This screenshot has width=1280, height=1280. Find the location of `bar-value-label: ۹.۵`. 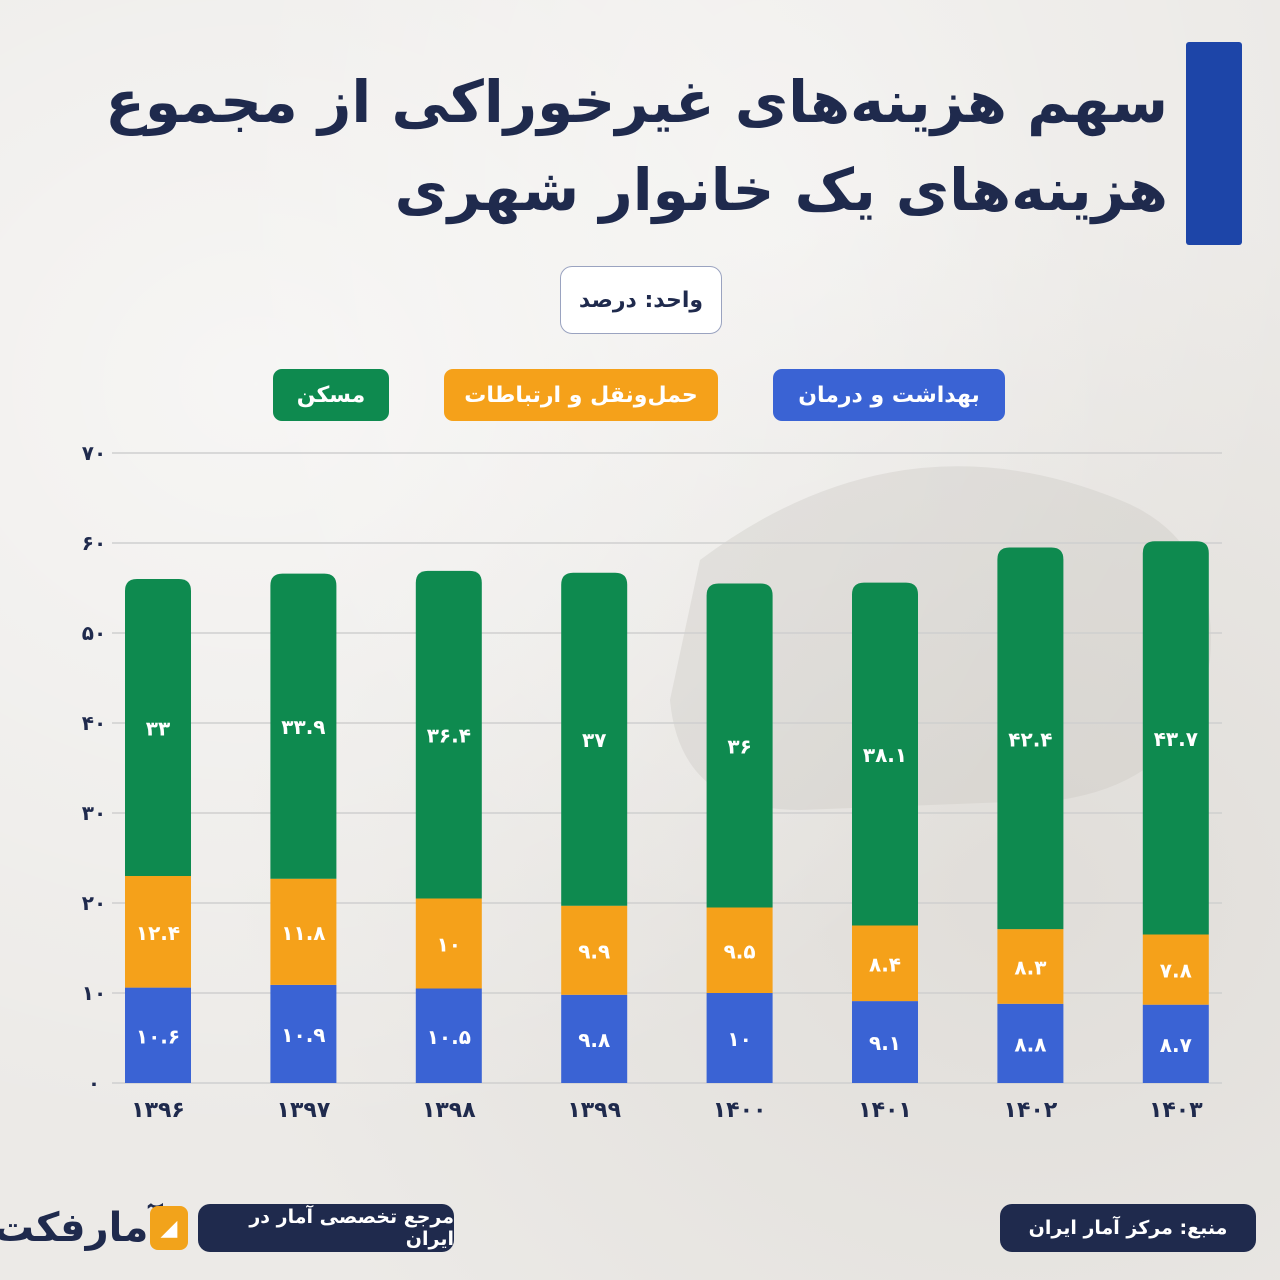

bar-value-label: ۹.۵ is located at coordinates (740, 951).